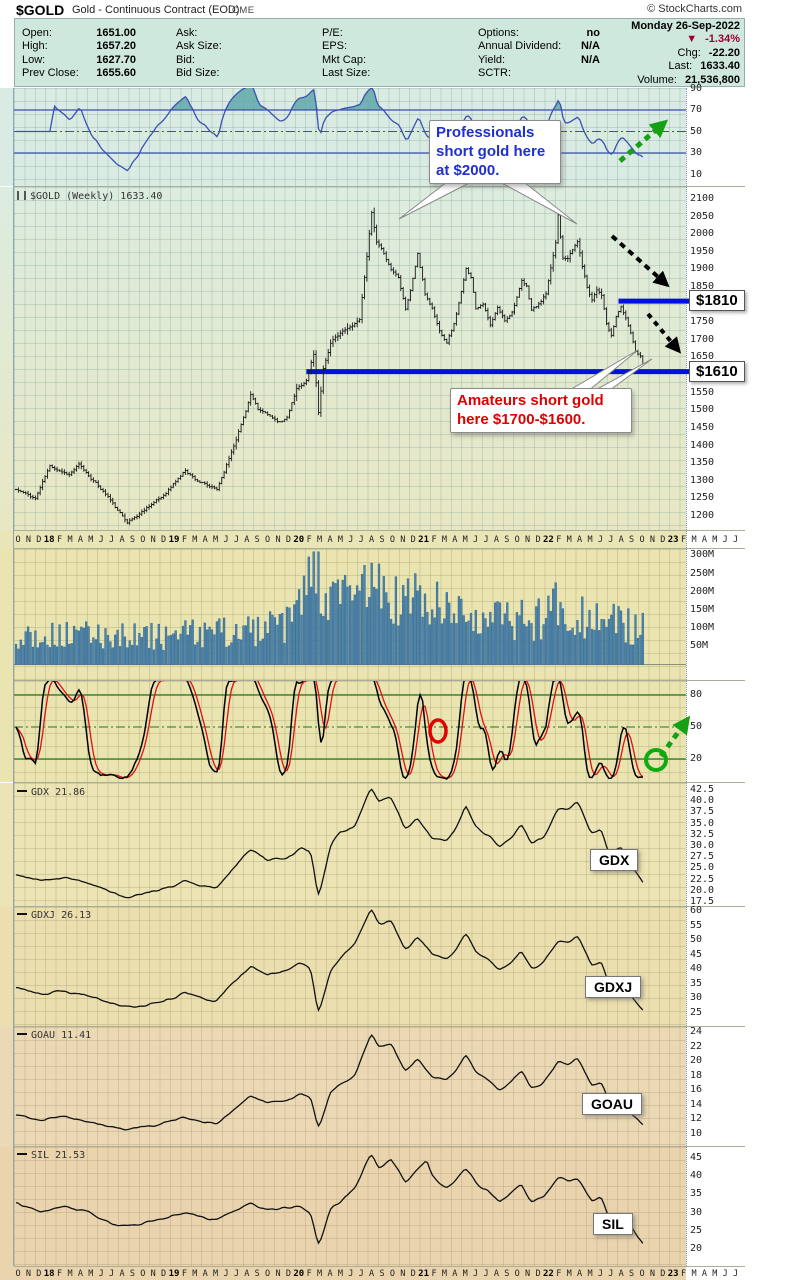 Image resolution: width=800 pixels, height=1280 pixels. What do you see at coordinates (702, 554) in the screenshot?
I see `y-axis-tick-label: 300M` at bounding box center [702, 554].